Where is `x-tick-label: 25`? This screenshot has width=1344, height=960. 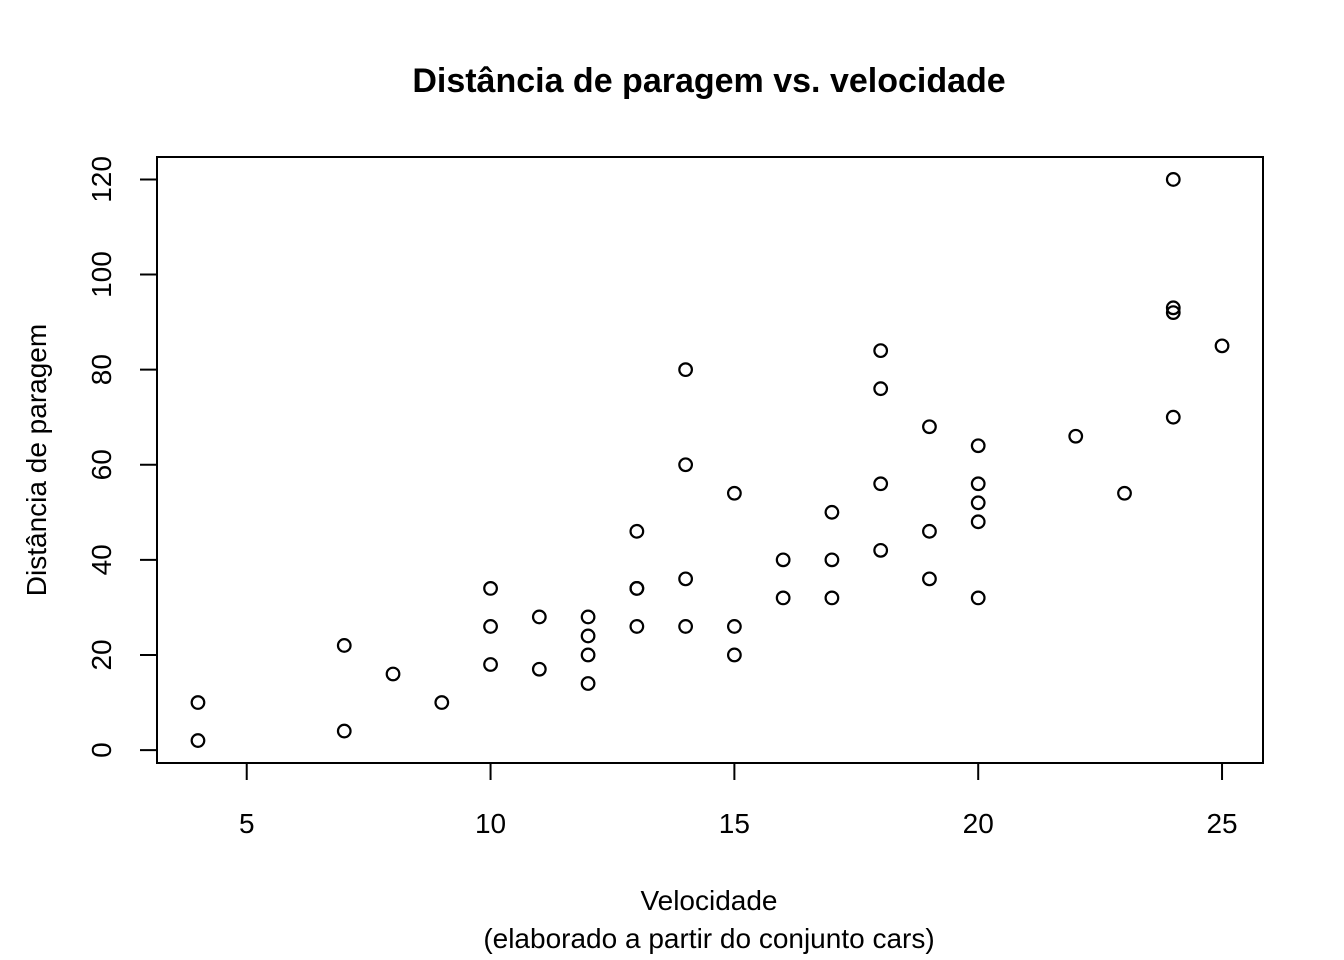 x-tick-label: 25 is located at coordinates (1221, 823).